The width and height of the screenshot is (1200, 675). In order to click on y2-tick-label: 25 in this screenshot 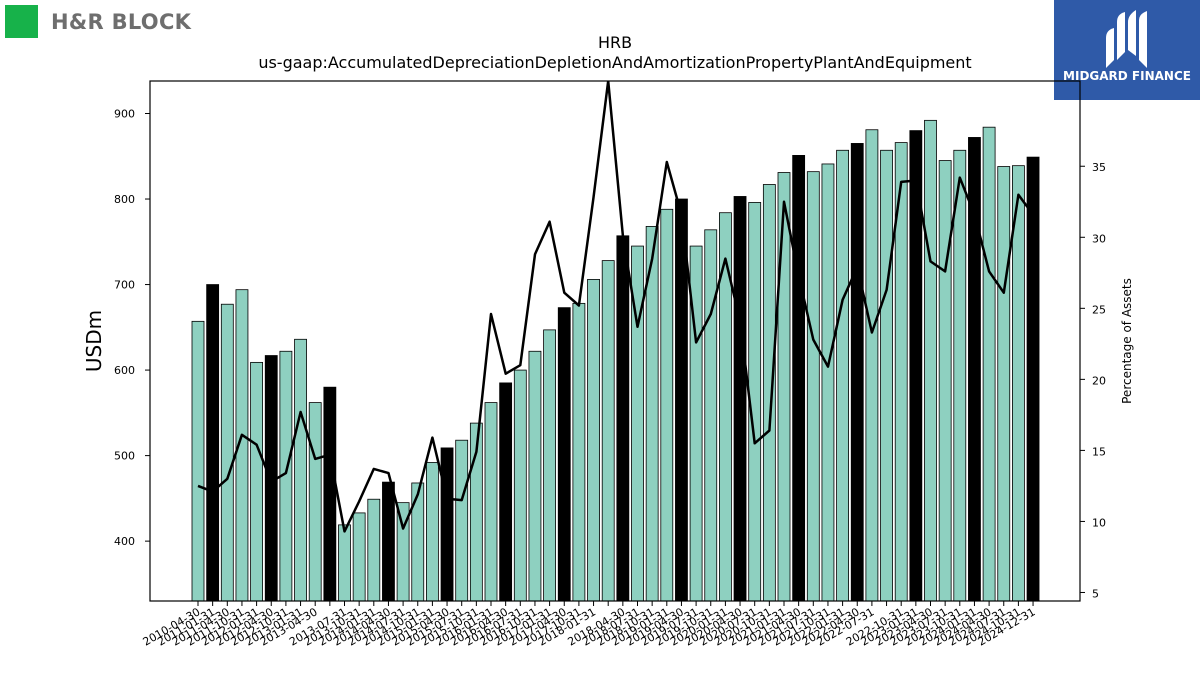, I will do `click(1099, 309)`.